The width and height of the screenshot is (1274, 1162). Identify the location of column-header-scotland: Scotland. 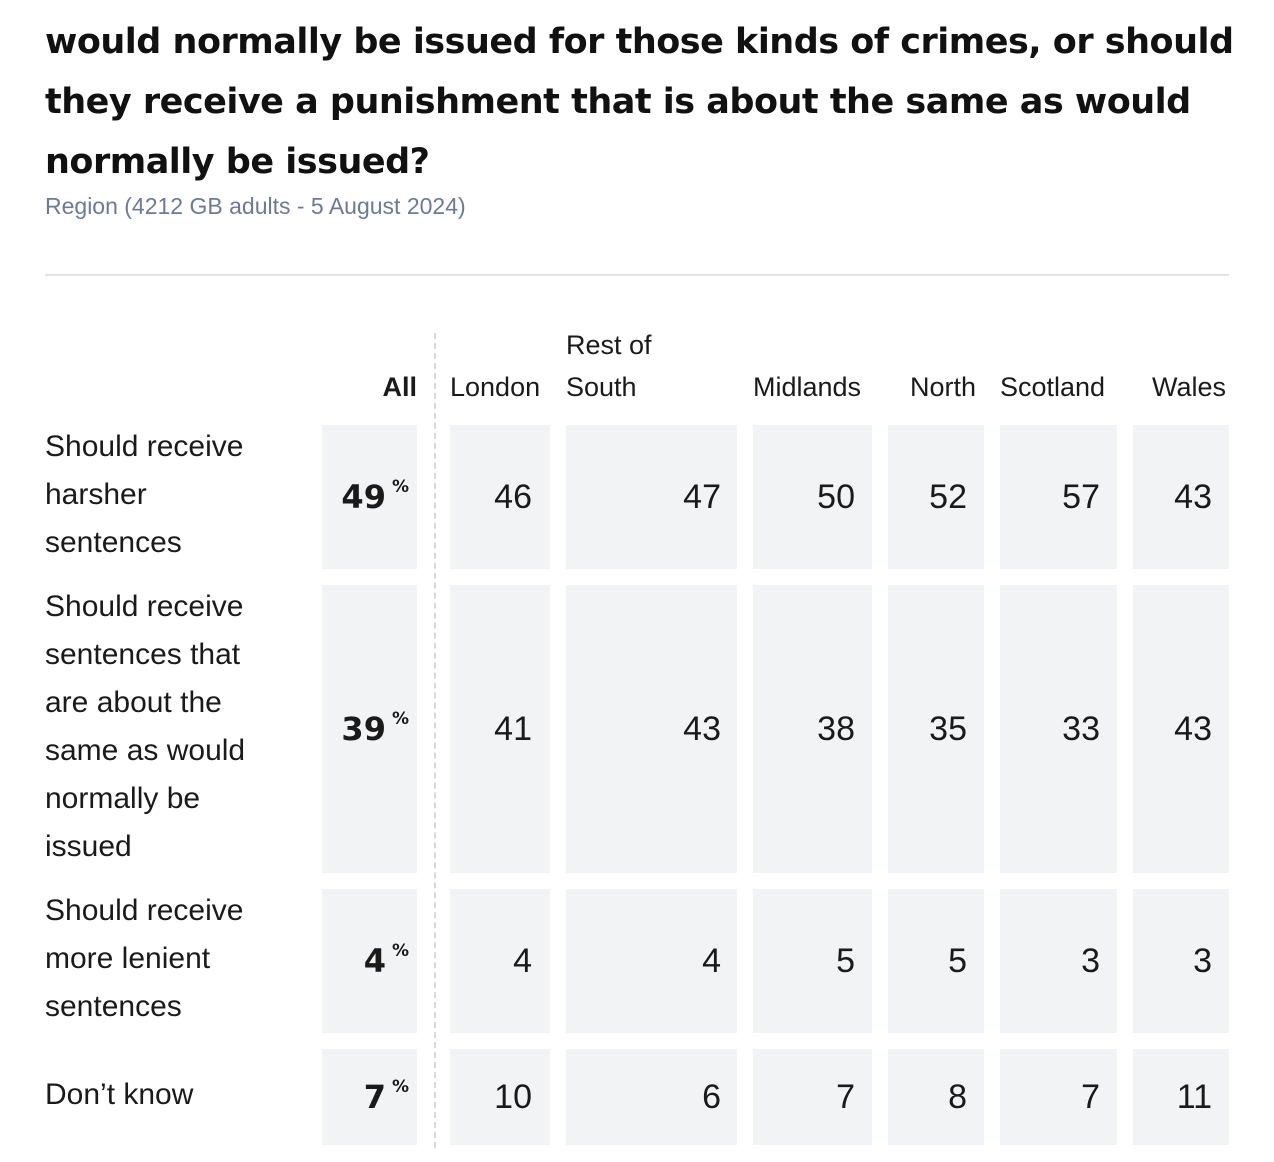
(1053, 387).